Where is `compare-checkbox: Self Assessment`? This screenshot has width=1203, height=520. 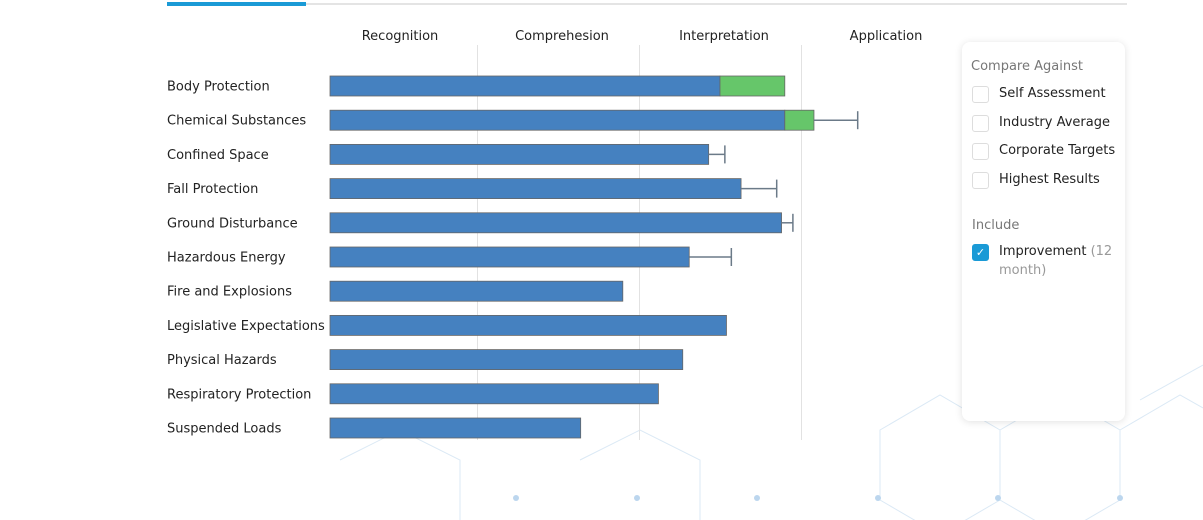
compare-checkbox: Self Assessment is located at coordinates (1039, 94).